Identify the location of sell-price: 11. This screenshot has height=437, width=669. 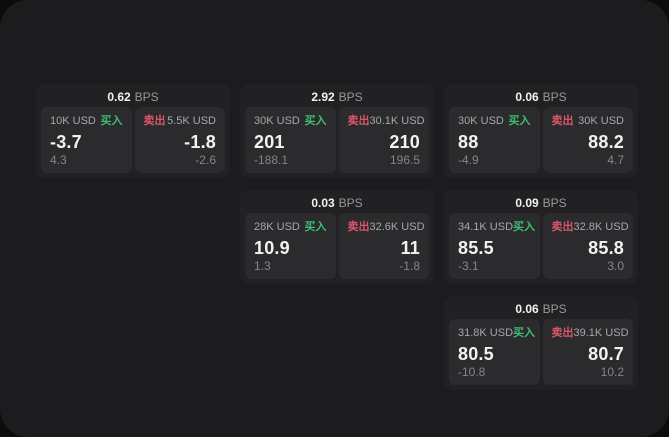
(410, 248).